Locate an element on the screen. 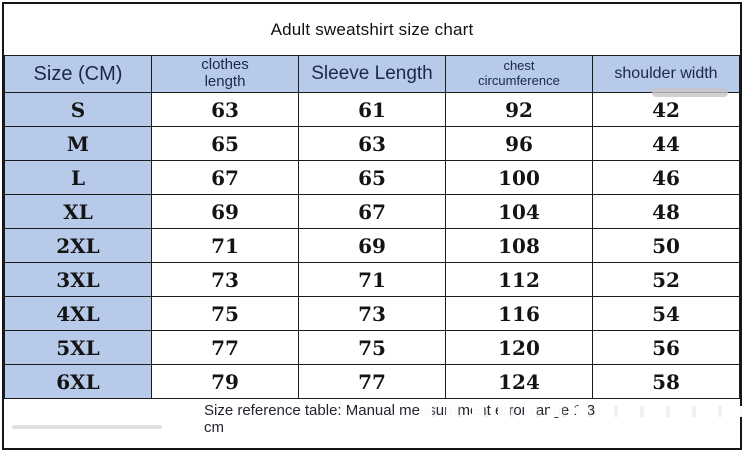 The height and width of the screenshot is (454, 746). size-label: L is located at coordinates (78, 177).